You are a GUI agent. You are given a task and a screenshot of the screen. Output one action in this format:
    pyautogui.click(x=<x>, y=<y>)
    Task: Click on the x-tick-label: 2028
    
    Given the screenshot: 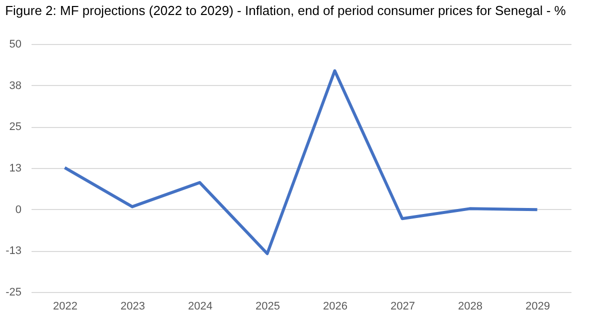 What is the action you would take?
    pyautogui.click(x=470, y=306)
    